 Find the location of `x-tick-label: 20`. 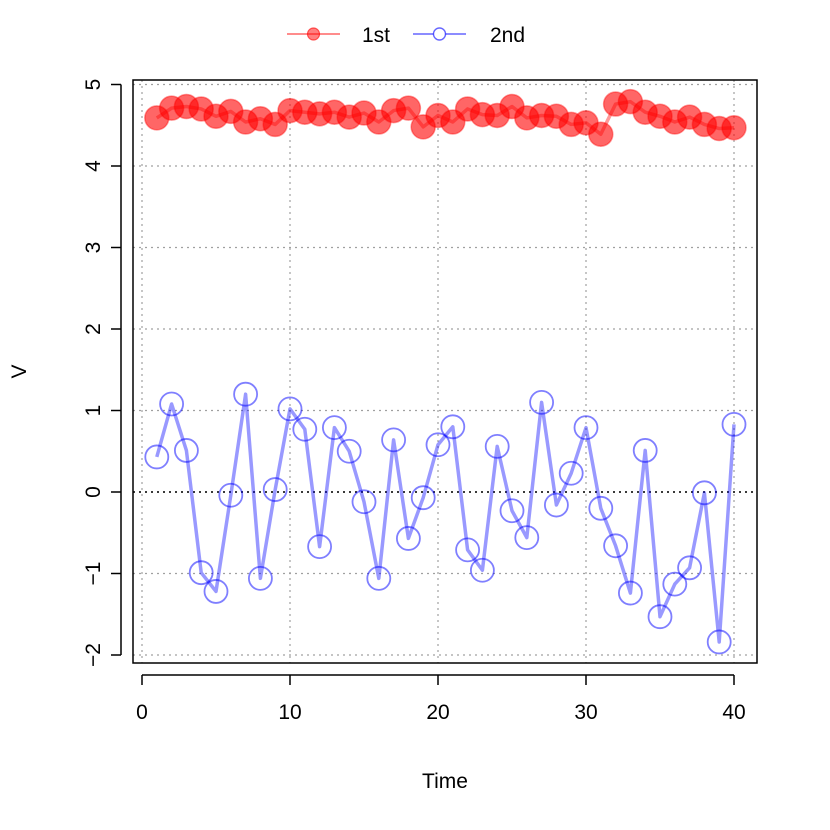

x-tick-label: 20 is located at coordinates (437, 712).